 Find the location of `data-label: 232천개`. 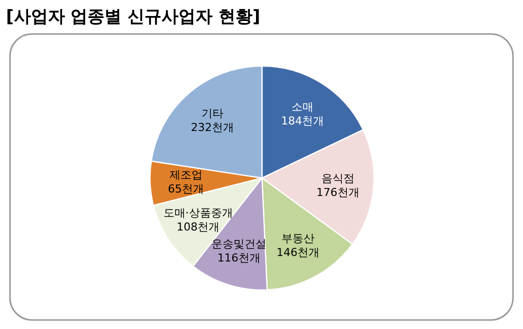

data-label: 232천개 is located at coordinates (212, 127).